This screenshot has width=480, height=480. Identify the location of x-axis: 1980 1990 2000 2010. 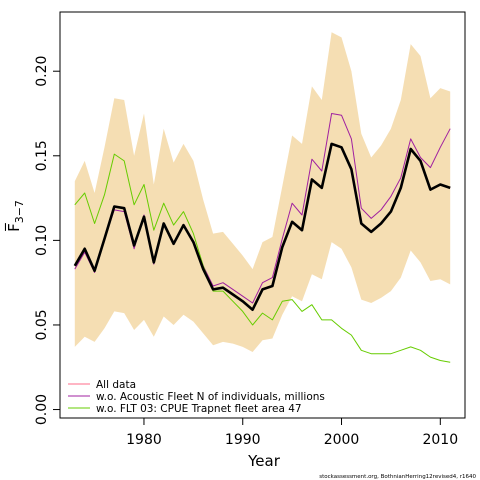
(292, 432).